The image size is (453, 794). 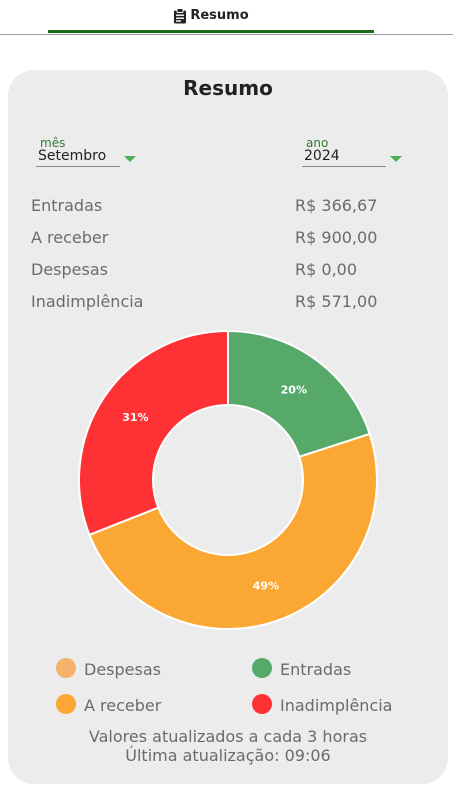 I want to click on year-select-value: 2024, so click(x=322, y=156).